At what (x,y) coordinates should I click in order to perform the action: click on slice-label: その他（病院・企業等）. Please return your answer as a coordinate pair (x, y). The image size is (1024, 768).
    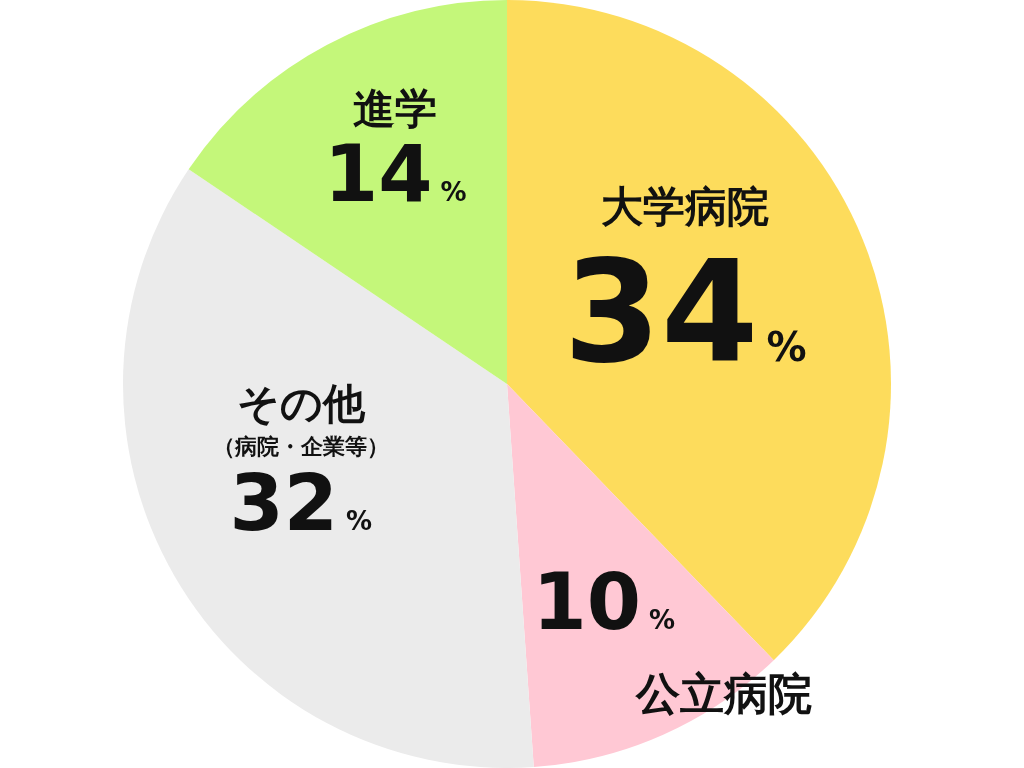
    Looking at the image, I should click on (300, 419).